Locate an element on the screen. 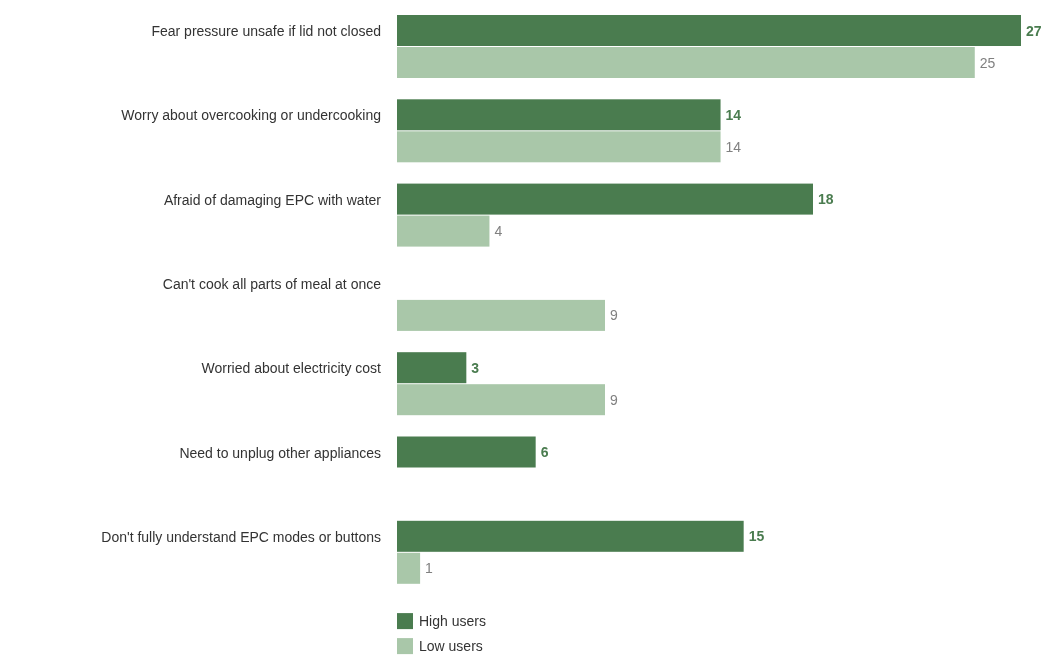  data-label: 6 is located at coordinates (544, 452).